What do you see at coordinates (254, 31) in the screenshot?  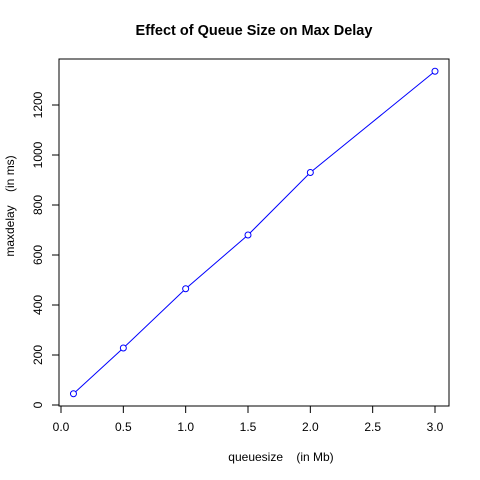 I see `chart-title: Effect of Queue Size on Max Delay` at bounding box center [254, 31].